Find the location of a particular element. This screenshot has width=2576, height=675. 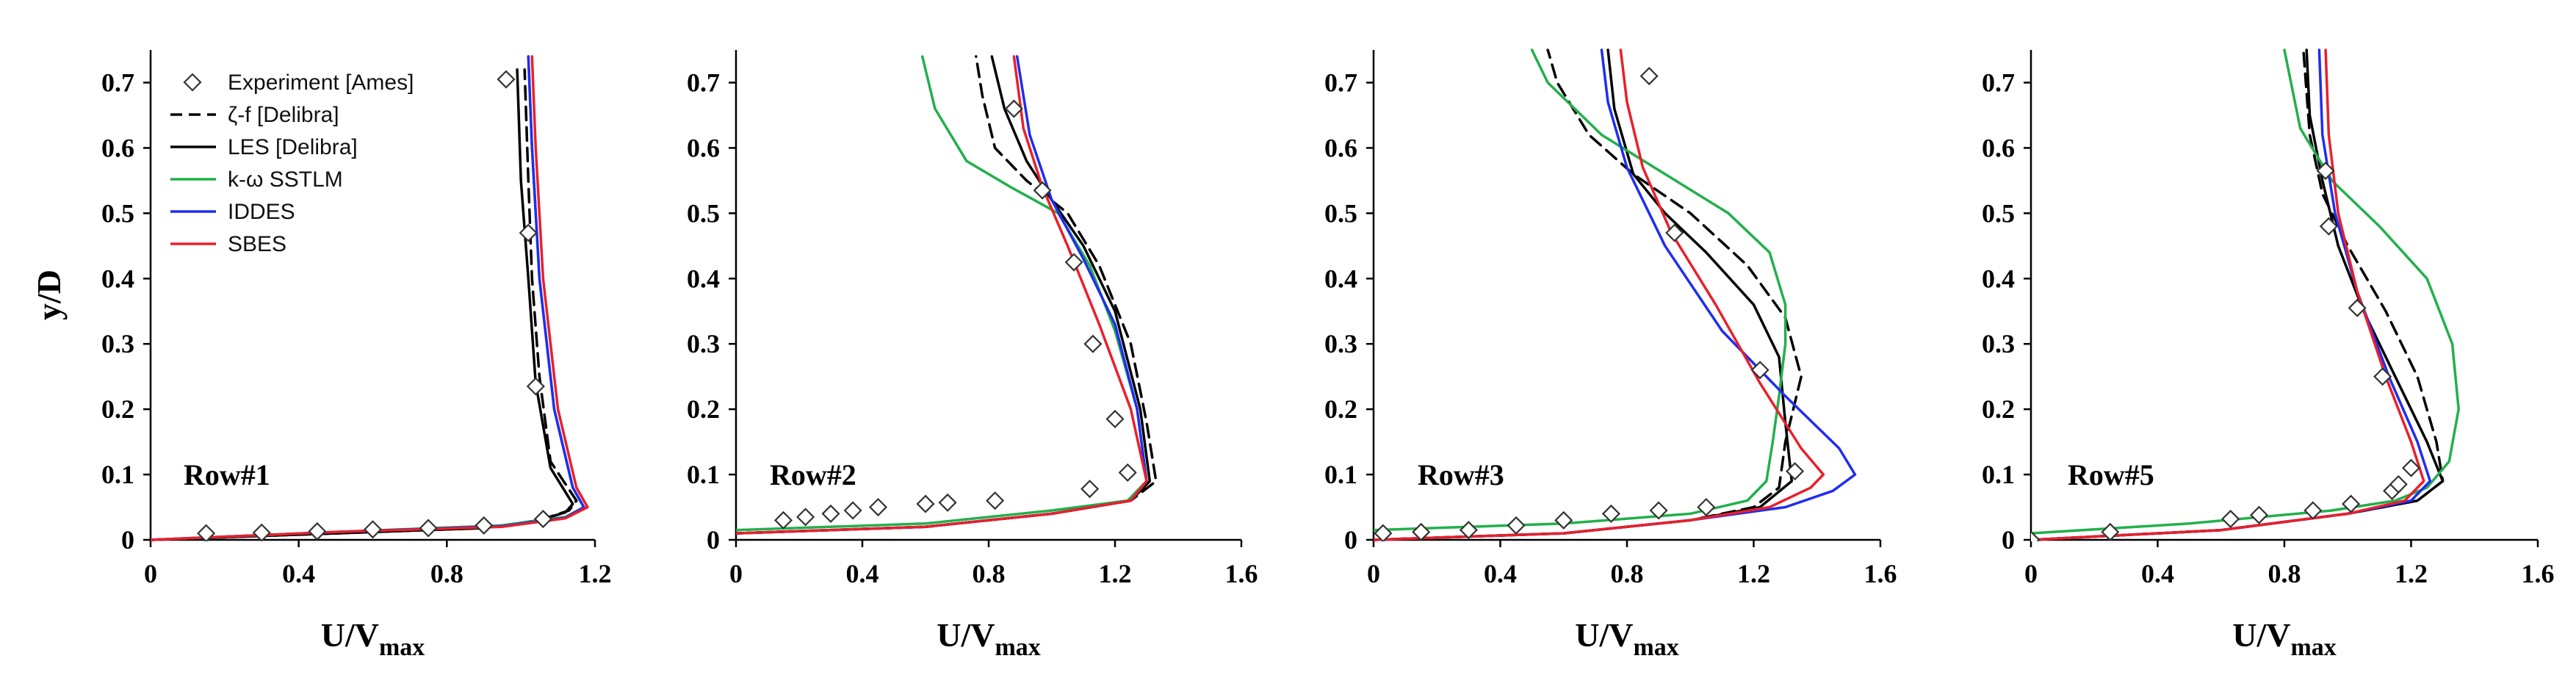

series-line-zeta_f is located at coordinates (364, 304).